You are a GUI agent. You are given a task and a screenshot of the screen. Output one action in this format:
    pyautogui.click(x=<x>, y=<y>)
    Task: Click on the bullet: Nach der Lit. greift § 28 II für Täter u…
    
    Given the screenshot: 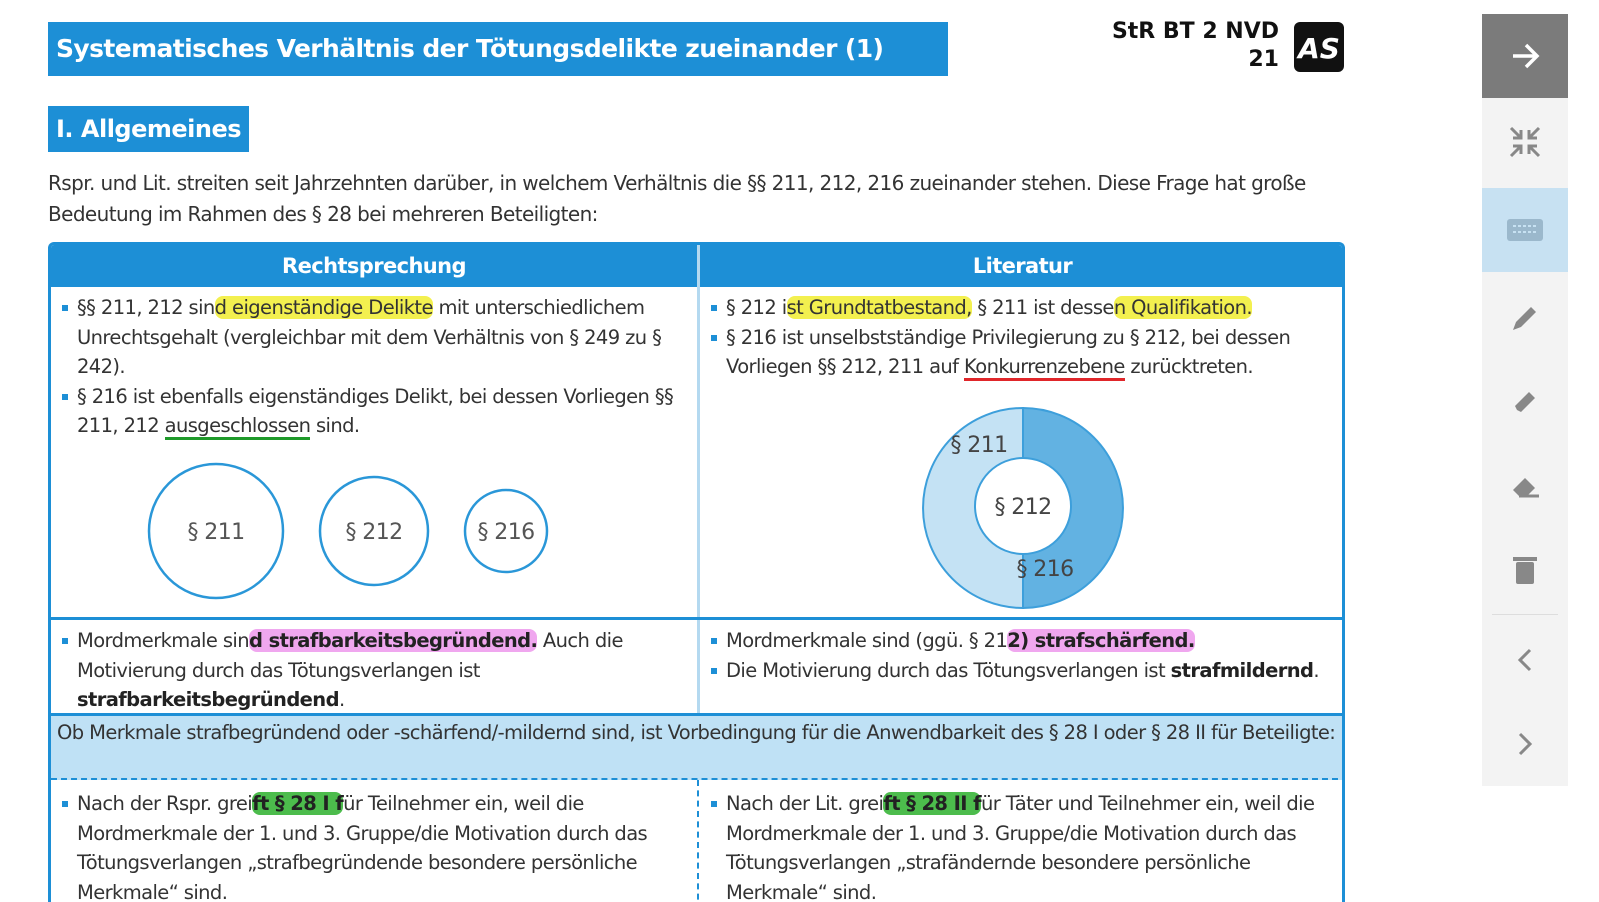 What is the action you would take?
    pyautogui.click(x=1023, y=845)
    